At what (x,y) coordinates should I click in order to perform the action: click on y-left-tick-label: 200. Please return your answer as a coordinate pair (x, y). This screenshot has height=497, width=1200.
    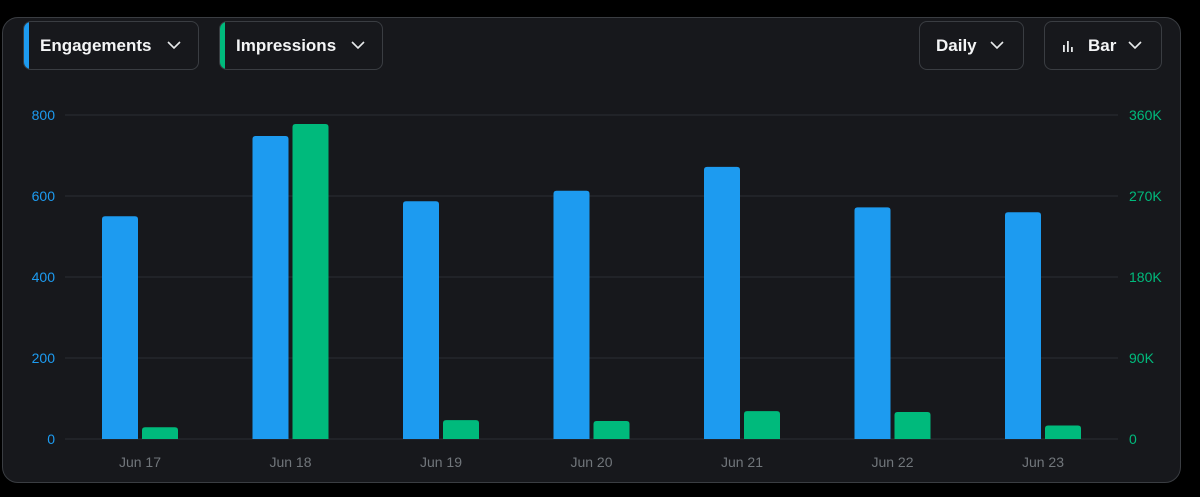
    Looking at the image, I should click on (44, 358).